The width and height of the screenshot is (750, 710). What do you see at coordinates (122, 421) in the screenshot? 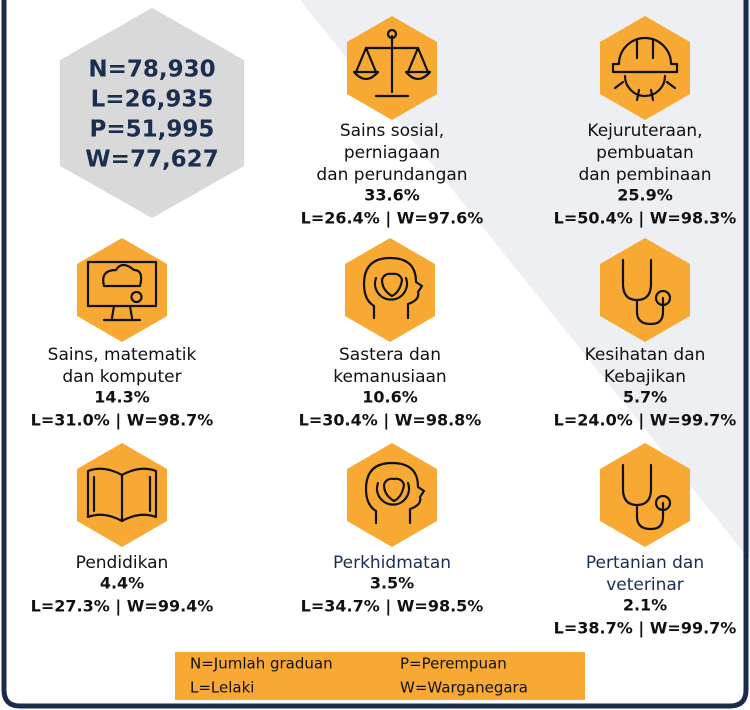
I see `field-split: L=31.0% | W=98.7%` at bounding box center [122, 421].